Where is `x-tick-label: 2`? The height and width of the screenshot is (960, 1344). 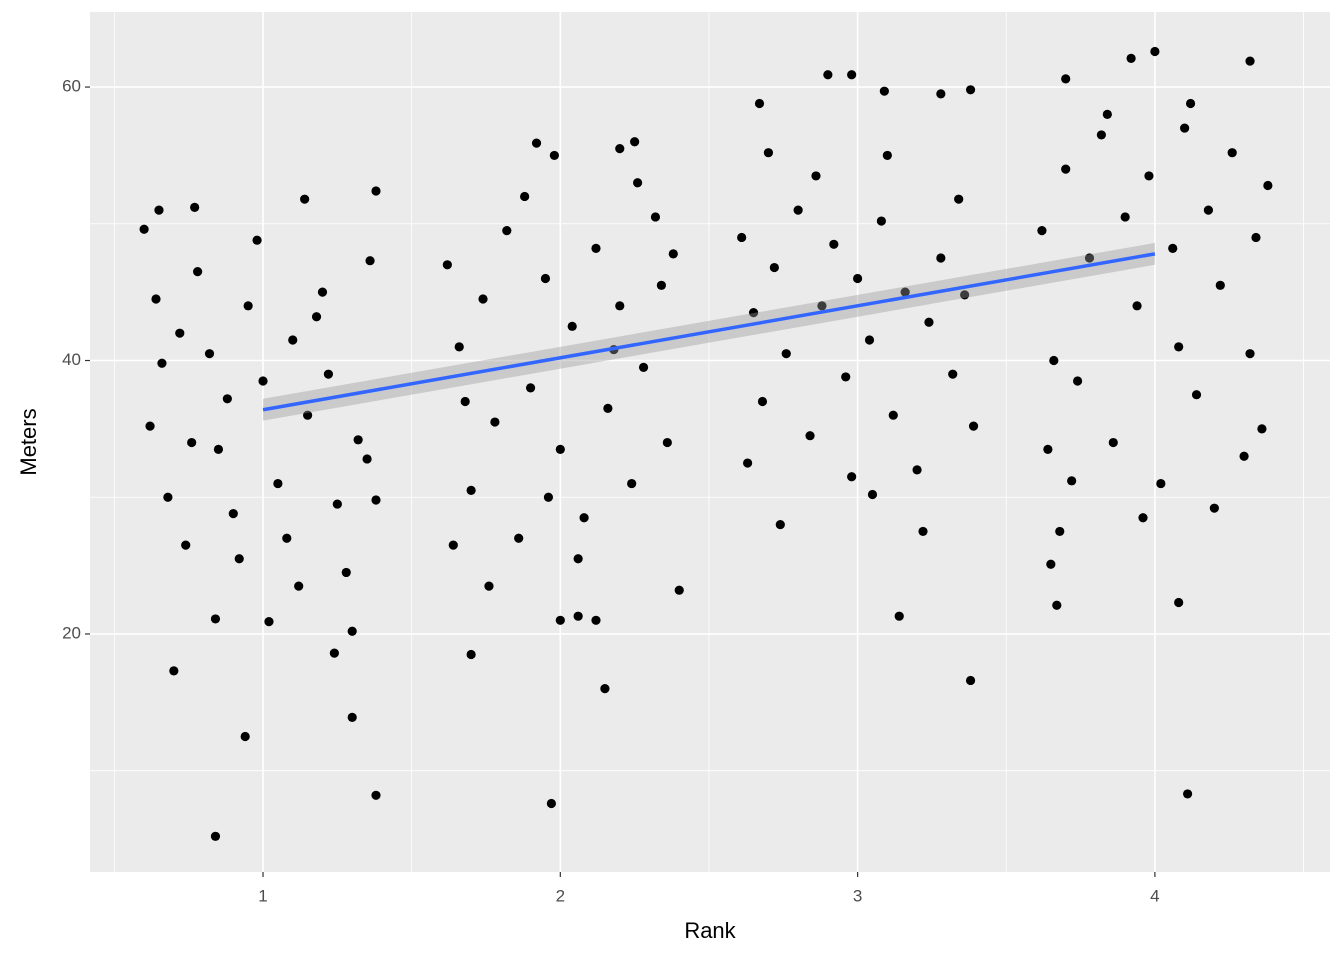
x-tick-label: 2 is located at coordinates (560, 895).